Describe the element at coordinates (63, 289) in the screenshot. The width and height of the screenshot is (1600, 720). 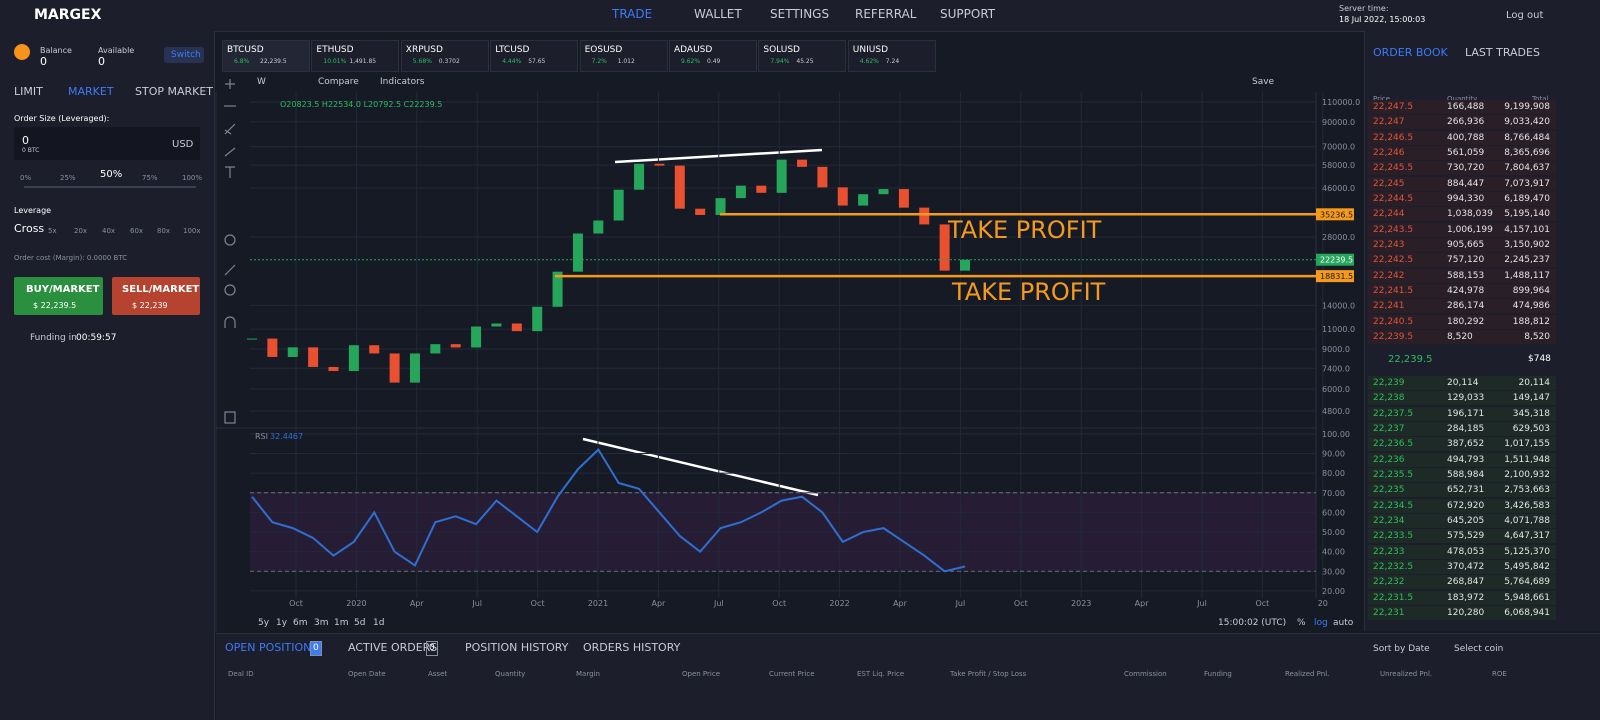
I see `buy-label: BUY/MARKET` at that location.